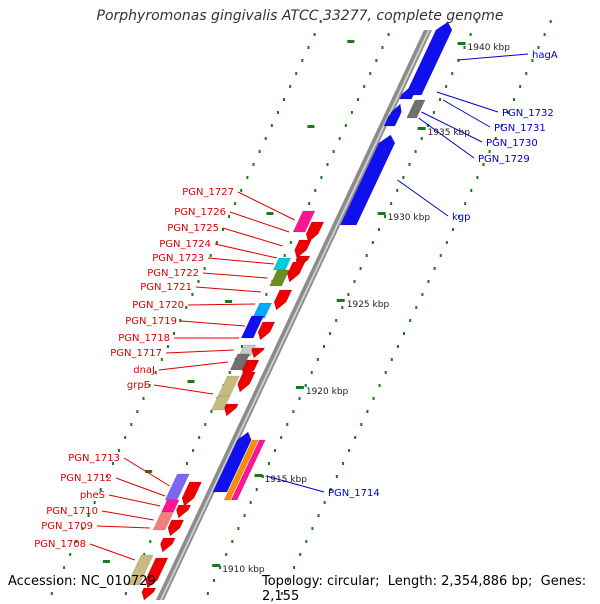 The image size is (600, 604). I want to click on reverse-gene-label: PGN_1717, so click(136, 353).